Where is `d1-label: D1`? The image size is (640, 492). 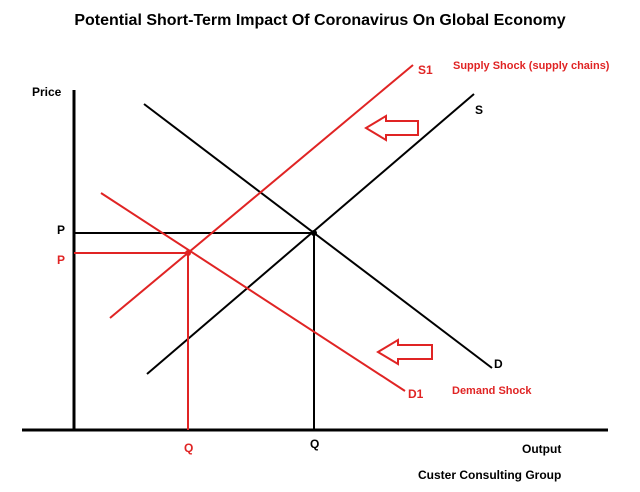 d1-label: D1 is located at coordinates (416, 394).